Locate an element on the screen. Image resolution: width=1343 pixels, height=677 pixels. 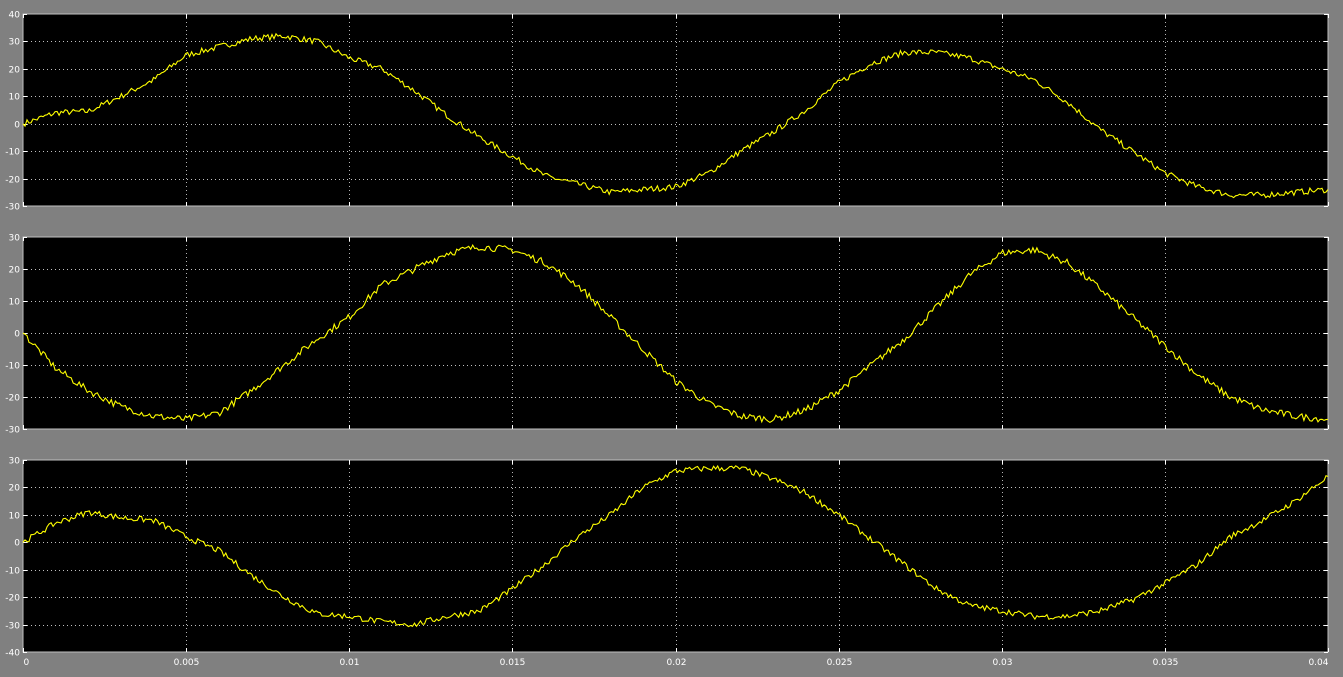
y-tick-label: 40 is located at coordinates (15, 16).